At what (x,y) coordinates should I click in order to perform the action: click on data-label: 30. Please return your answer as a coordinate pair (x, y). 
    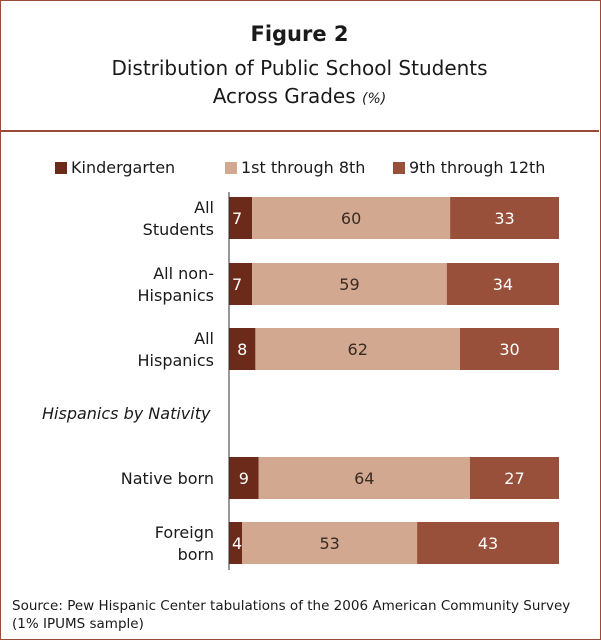
    Looking at the image, I should click on (509, 349).